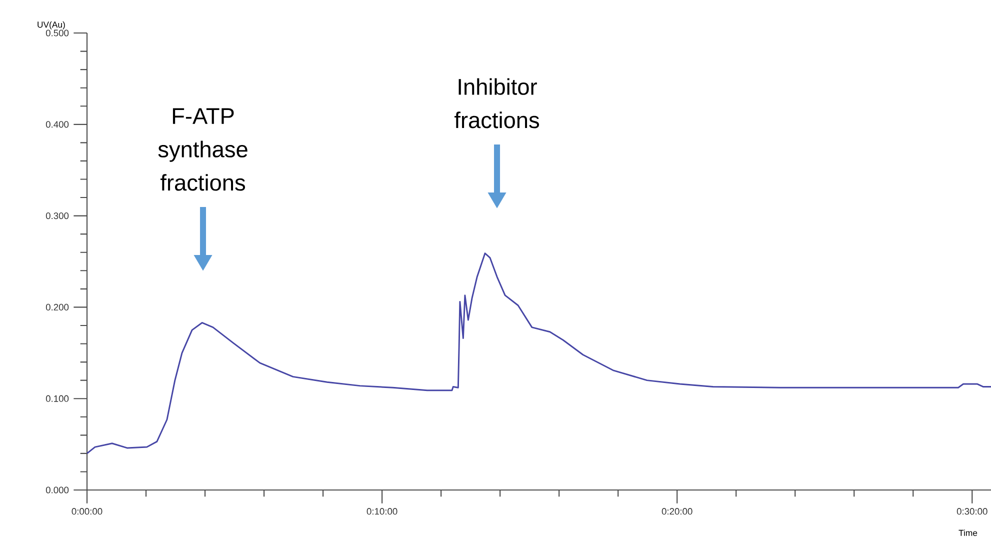 The width and height of the screenshot is (991, 544). Describe the element at coordinates (382, 511) in the screenshot. I see `x-tick-label: 0:10:00` at that location.